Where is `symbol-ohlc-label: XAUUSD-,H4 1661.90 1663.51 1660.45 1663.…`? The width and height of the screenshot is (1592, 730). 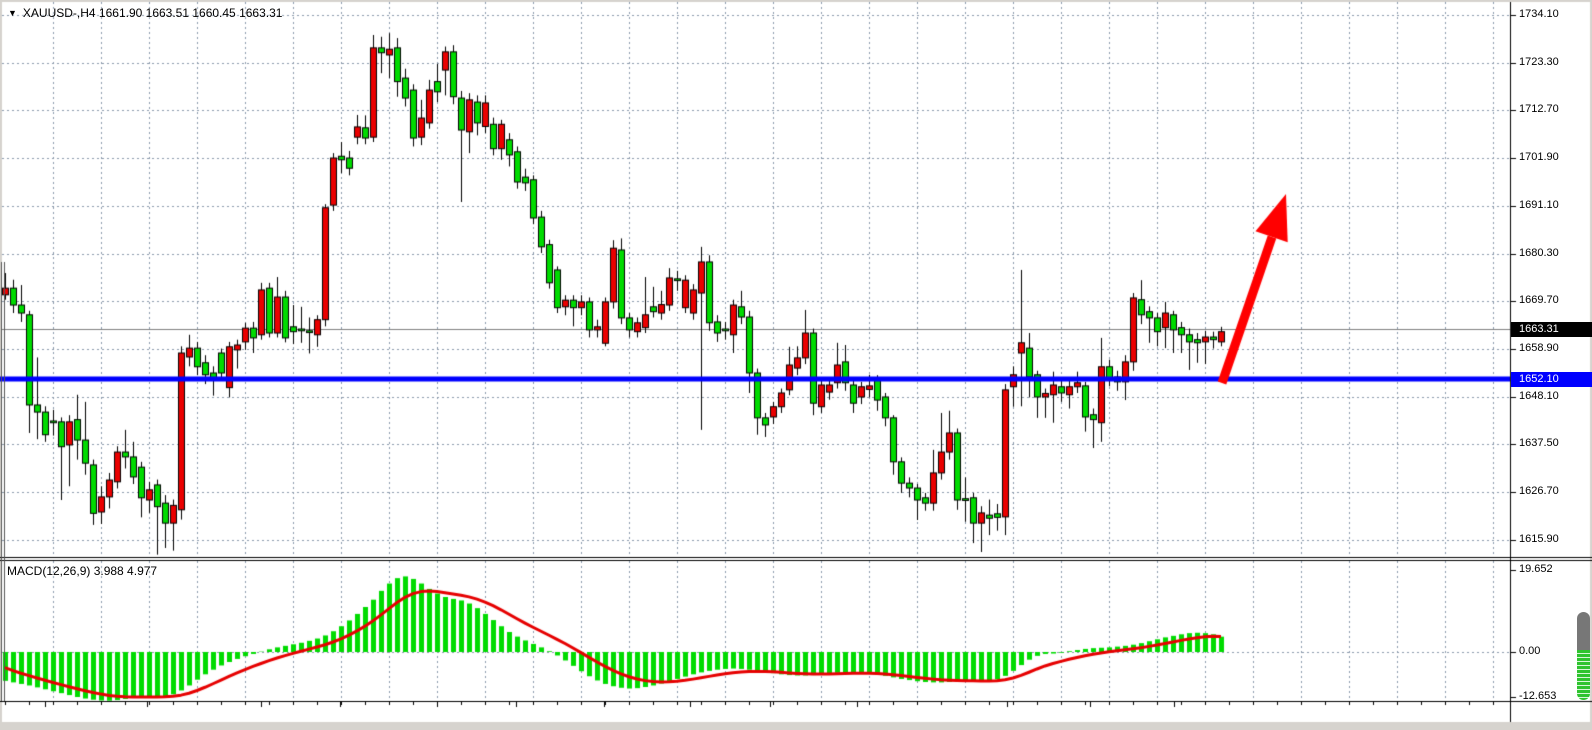
symbol-ohlc-label: XAUUSD-,H4 1661.90 1663.51 1660.45 1663.… is located at coordinates (152, 13).